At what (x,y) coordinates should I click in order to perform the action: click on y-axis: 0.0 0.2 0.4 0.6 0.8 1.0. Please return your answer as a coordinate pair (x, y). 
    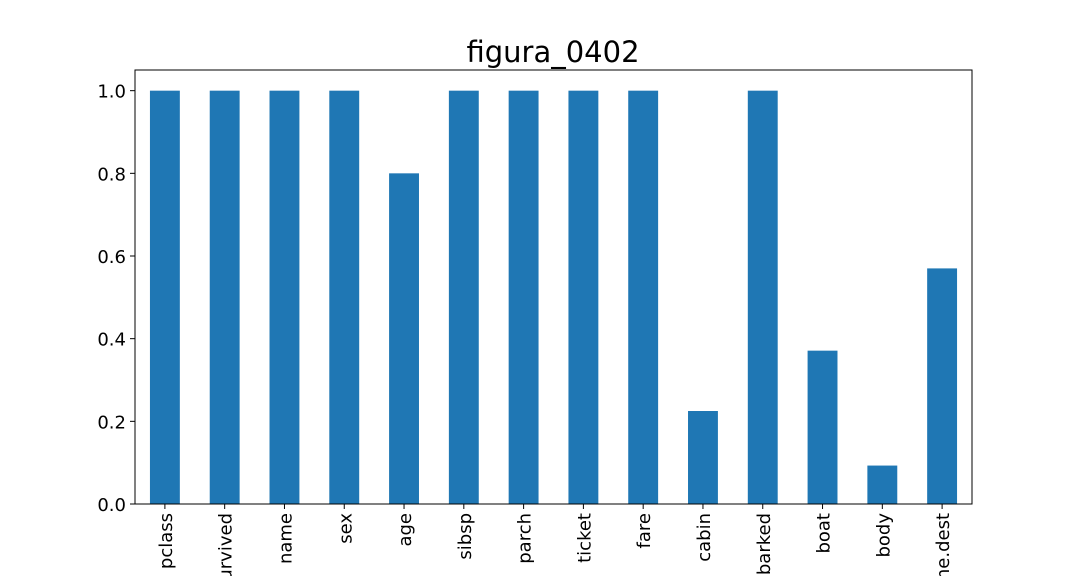
    Looking at the image, I should click on (116, 299).